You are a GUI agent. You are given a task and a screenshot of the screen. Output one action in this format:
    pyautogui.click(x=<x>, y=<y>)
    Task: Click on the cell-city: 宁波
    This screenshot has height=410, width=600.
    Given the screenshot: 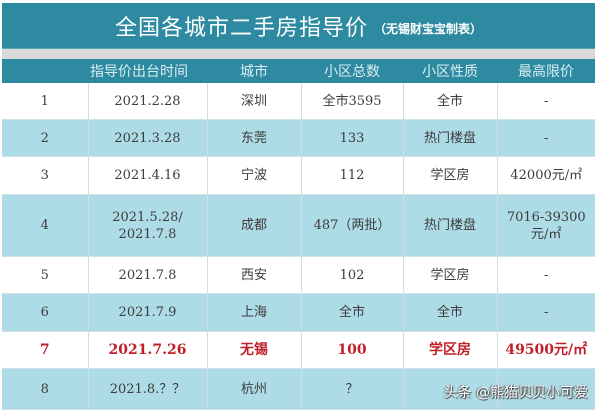 What is the action you would take?
    pyautogui.click(x=254, y=175)
    